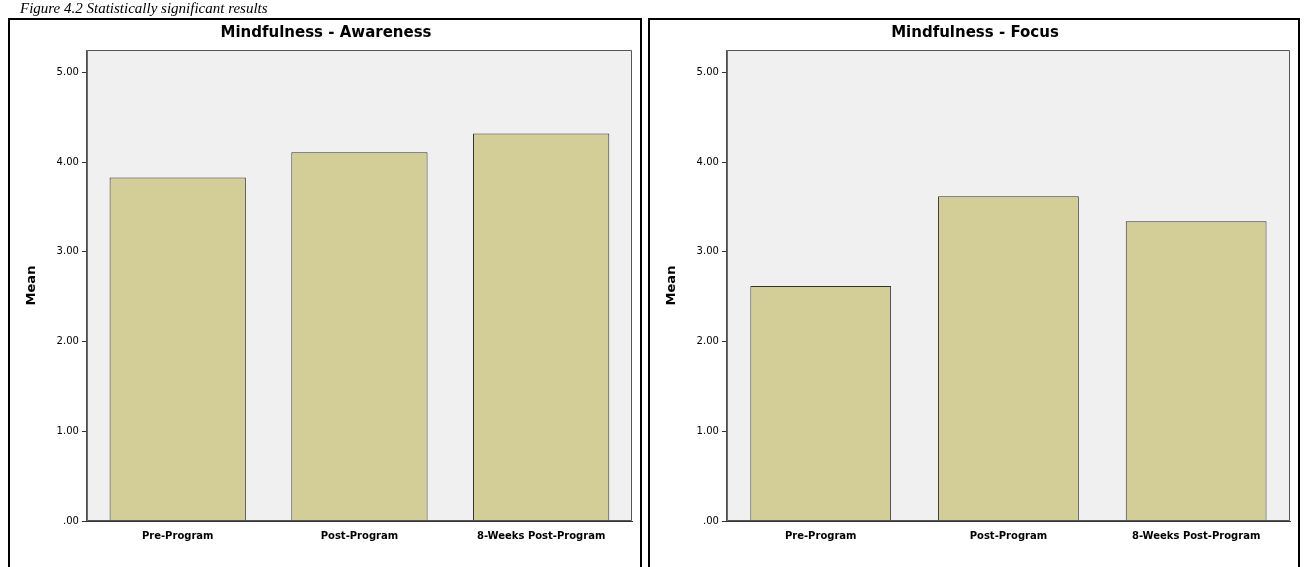 The height and width of the screenshot is (567, 1308). I want to click on chart-title: Mindfulness - Focus, so click(975, 31).